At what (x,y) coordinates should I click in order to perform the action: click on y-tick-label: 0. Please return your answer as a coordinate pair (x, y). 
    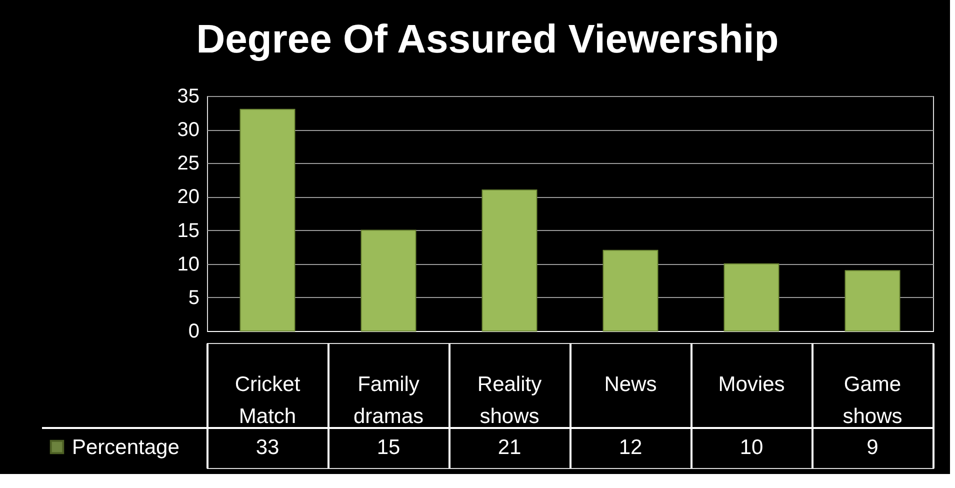
    Looking at the image, I should click on (194, 331).